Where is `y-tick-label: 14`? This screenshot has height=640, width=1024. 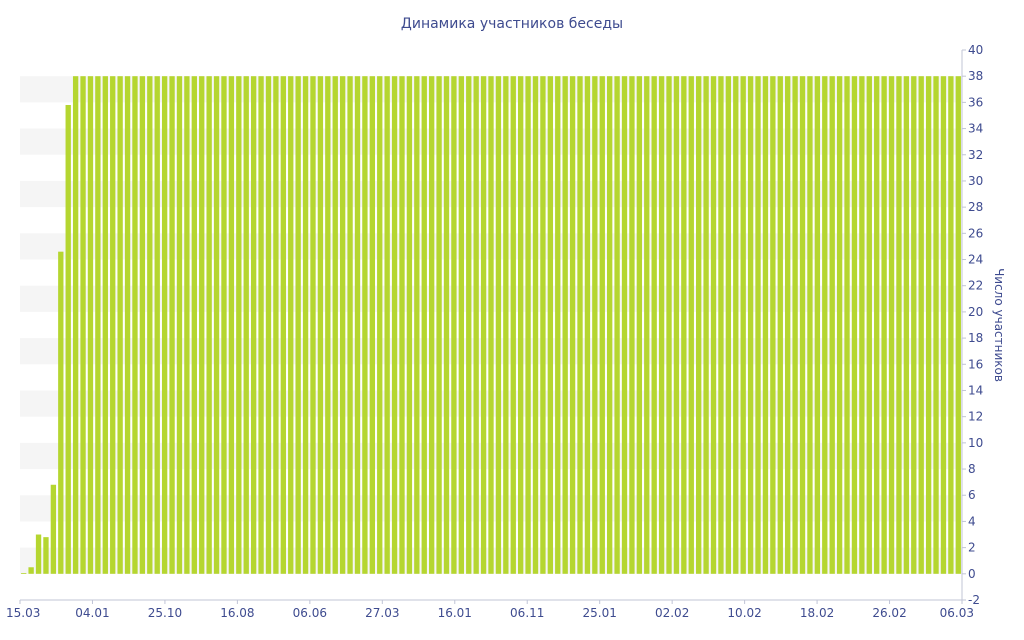
y-tick-label: 14 is located at coordinates (975, 390).